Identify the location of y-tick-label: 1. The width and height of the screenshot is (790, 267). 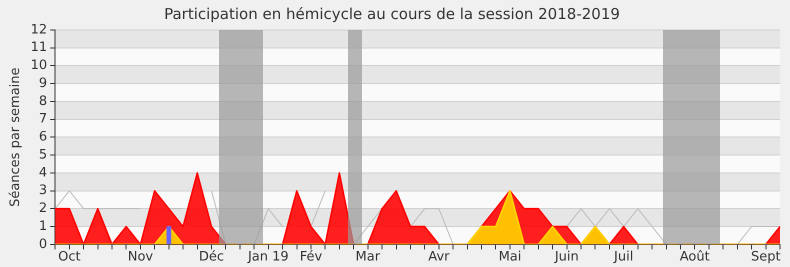
(43, 226).